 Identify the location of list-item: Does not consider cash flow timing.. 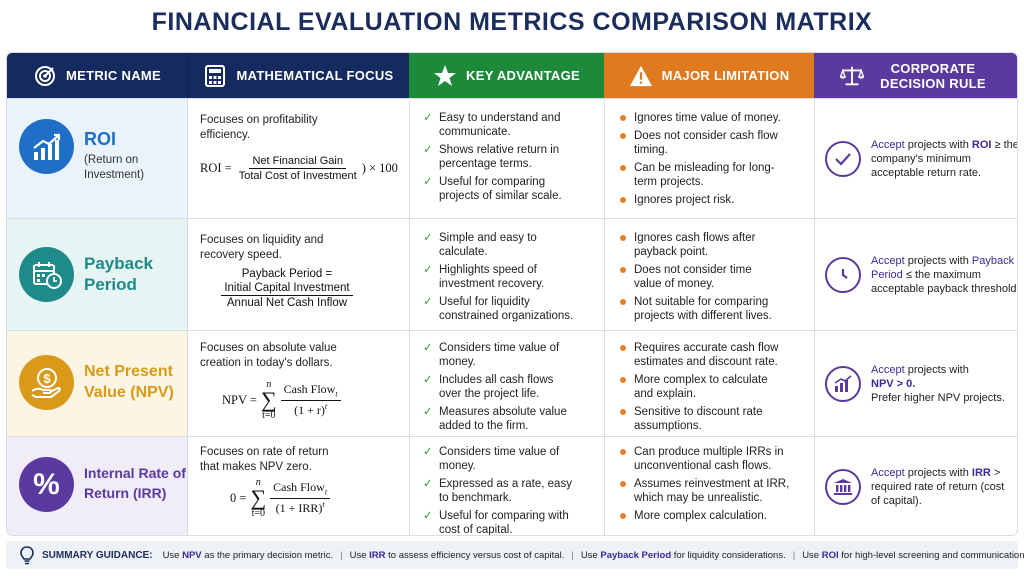
(700, 143).